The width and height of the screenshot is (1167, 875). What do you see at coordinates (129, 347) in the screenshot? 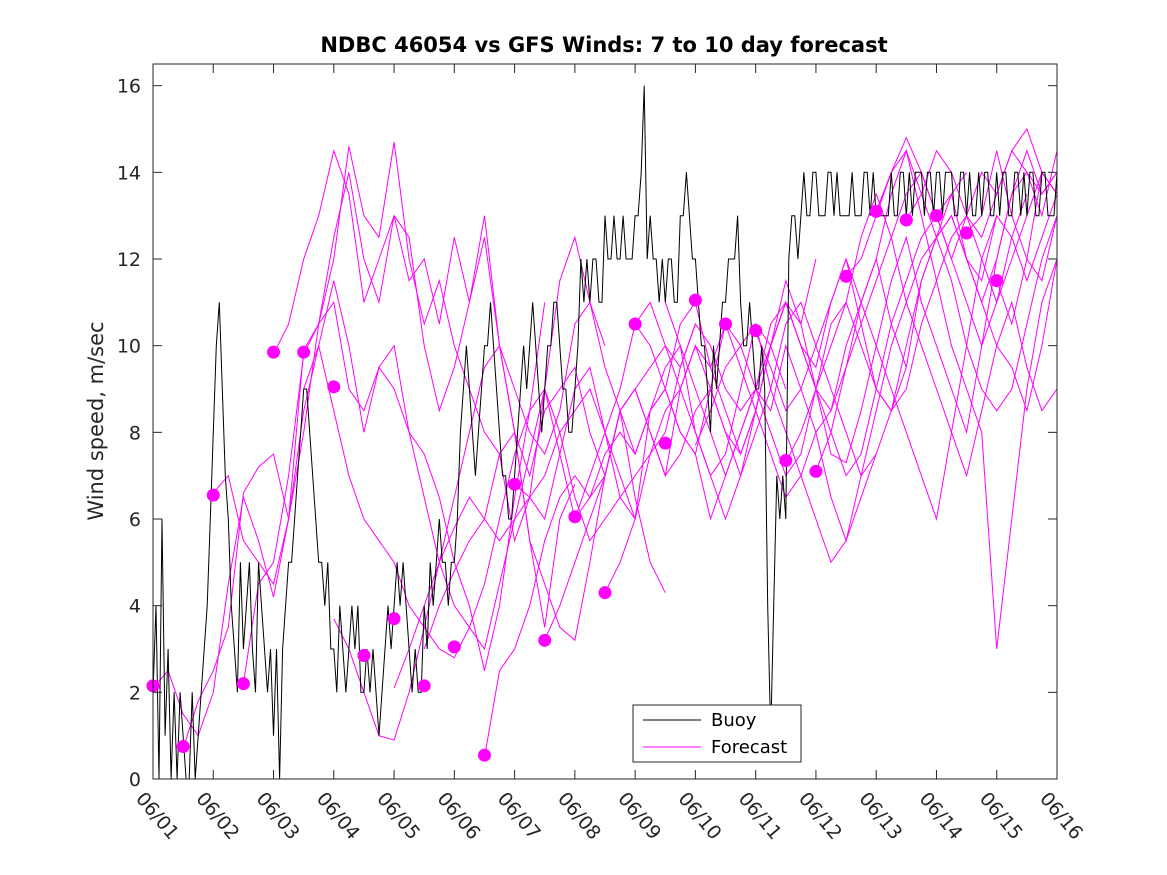
I see `y-tick-label: 10` at bounding box center [129, 347].